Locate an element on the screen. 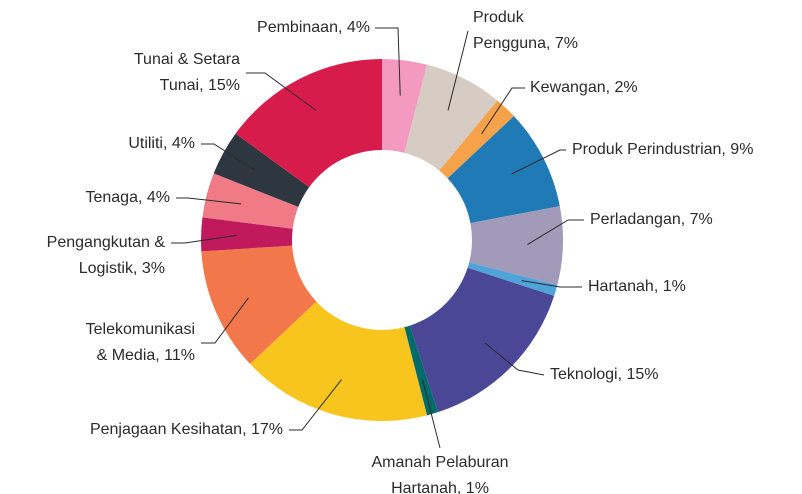 This screenshot has height=494, width=802. slice-label: Kewangan, 2% is located at coordinates (584, 87).